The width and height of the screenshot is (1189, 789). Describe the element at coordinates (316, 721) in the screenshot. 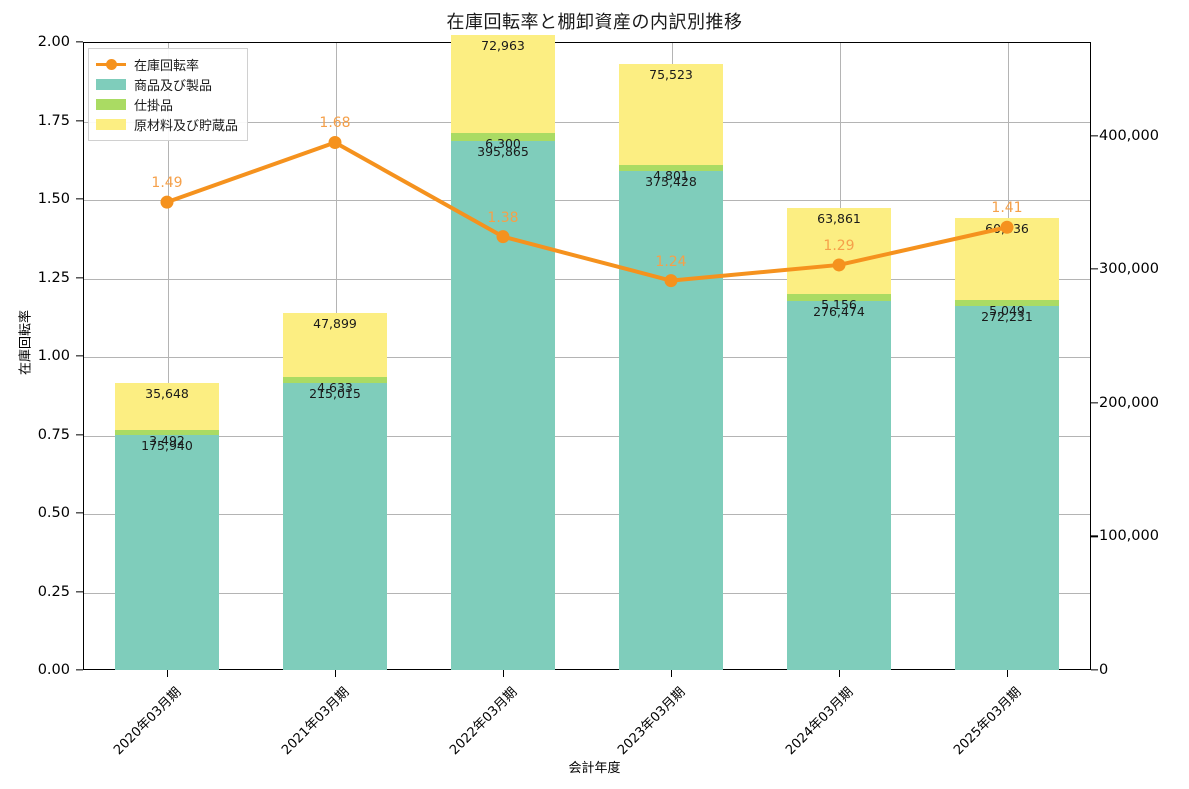

I see `x-tick-label: 2021年03月期` at that location.